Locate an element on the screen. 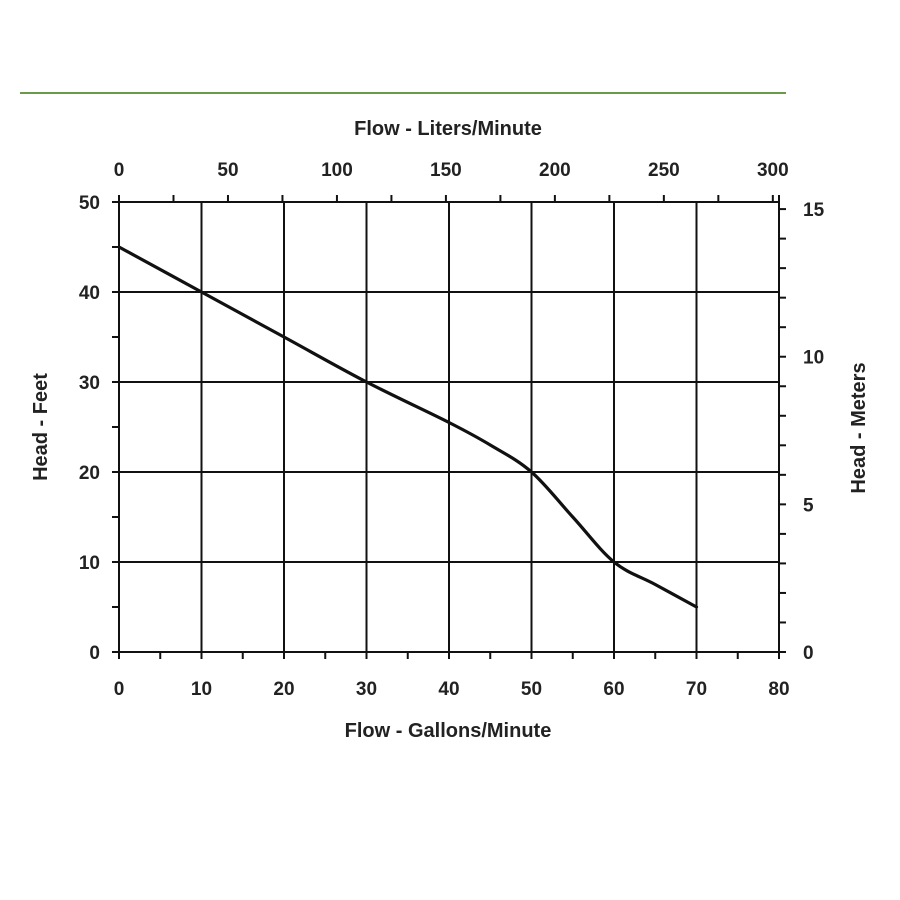 The height and width of the screenshot is (900, 900). x-tick-label: 80 is located at coordinates (778, 689).